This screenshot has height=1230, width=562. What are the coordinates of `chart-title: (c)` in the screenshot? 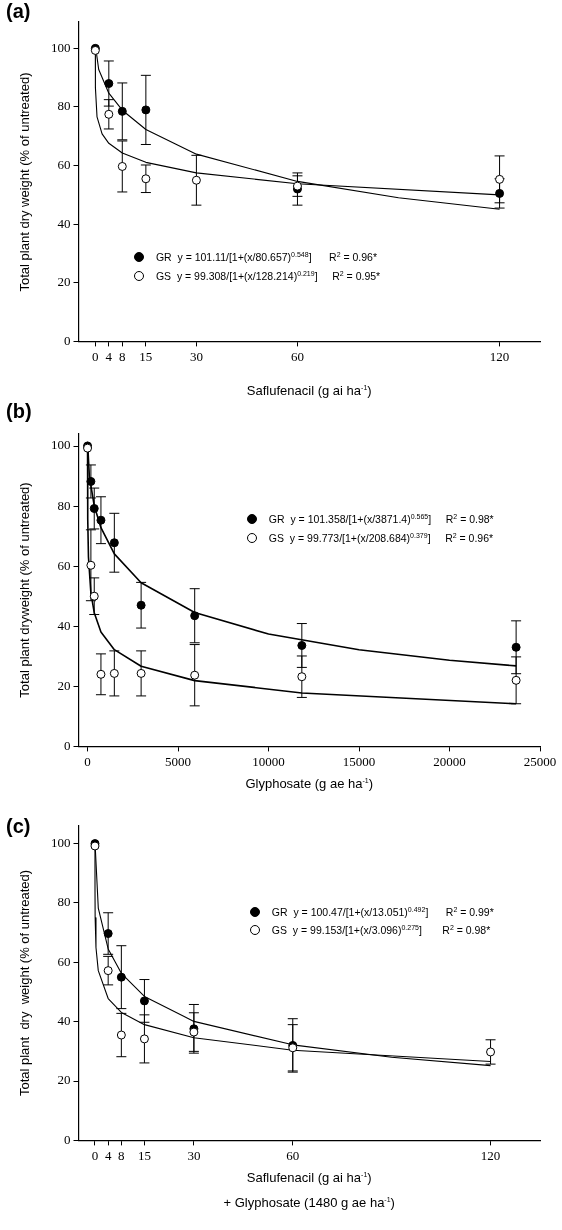 It's located at (18, 826).